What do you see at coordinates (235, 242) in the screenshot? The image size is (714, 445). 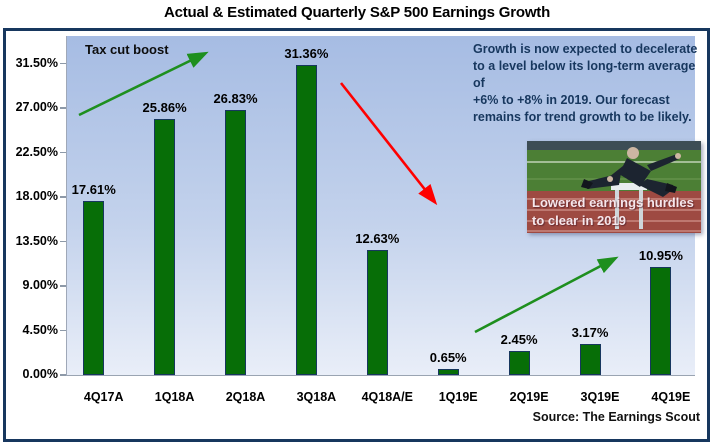 I see `bar-2Q18A` at bounding box center [235, 242].